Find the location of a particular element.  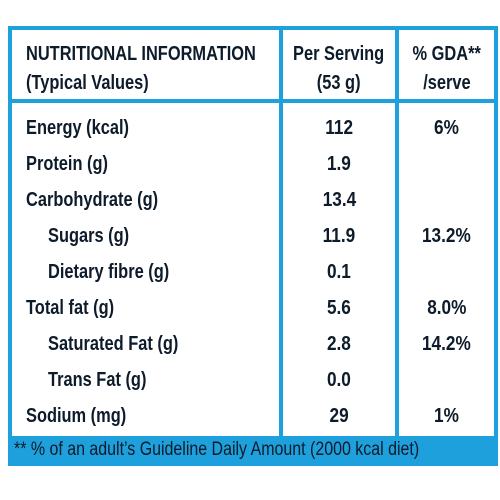

footer-band is located at coordinates (253, 451).